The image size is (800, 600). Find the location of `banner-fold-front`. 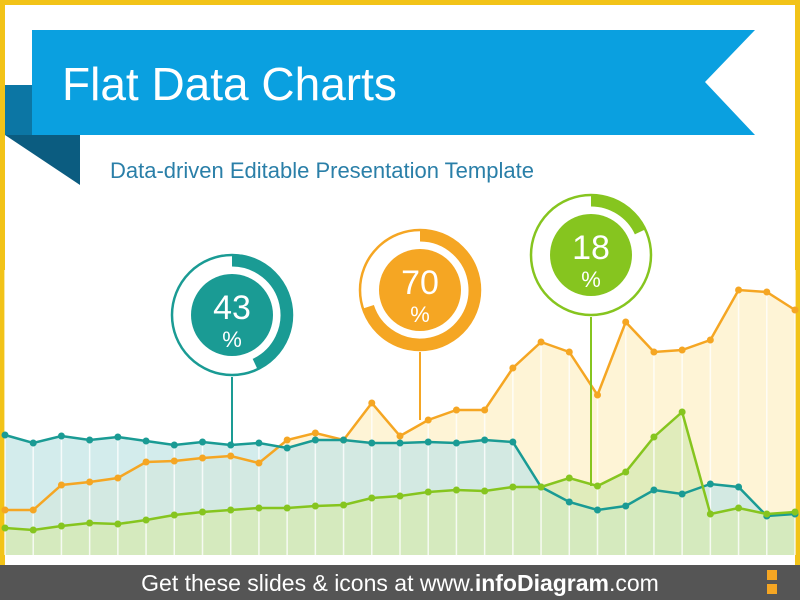

banner-fold-front is located at coordinates (18, 110).